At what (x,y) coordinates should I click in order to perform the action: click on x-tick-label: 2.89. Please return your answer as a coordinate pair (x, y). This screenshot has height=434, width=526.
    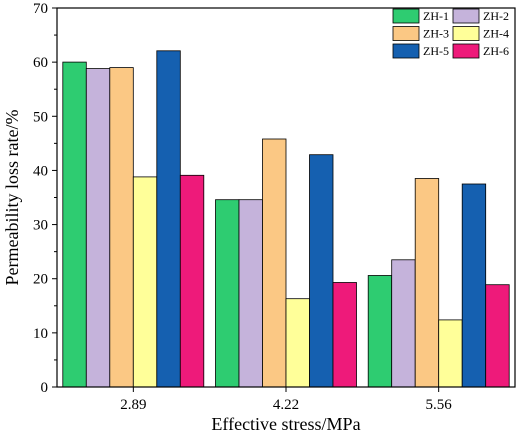
    Looking at the image, I should click on (133, 405).